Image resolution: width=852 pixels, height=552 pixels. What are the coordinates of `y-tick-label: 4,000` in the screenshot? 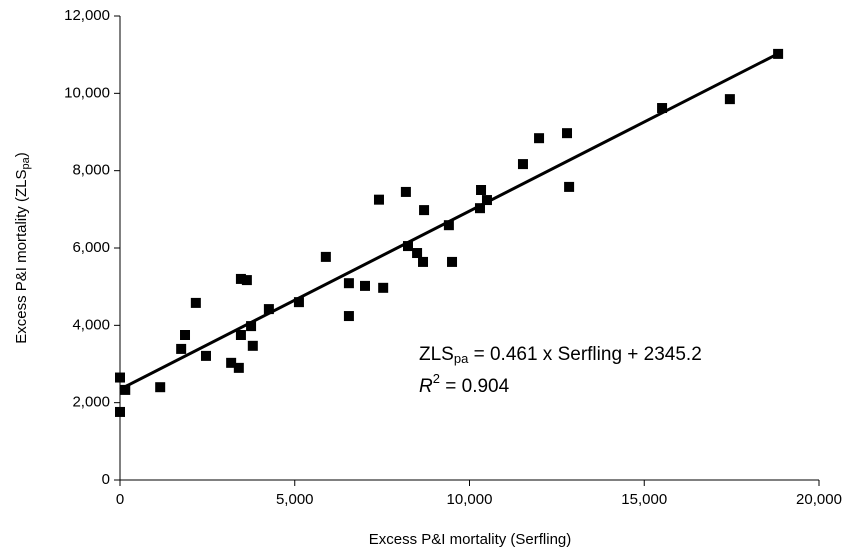 It's located at (91, 324).